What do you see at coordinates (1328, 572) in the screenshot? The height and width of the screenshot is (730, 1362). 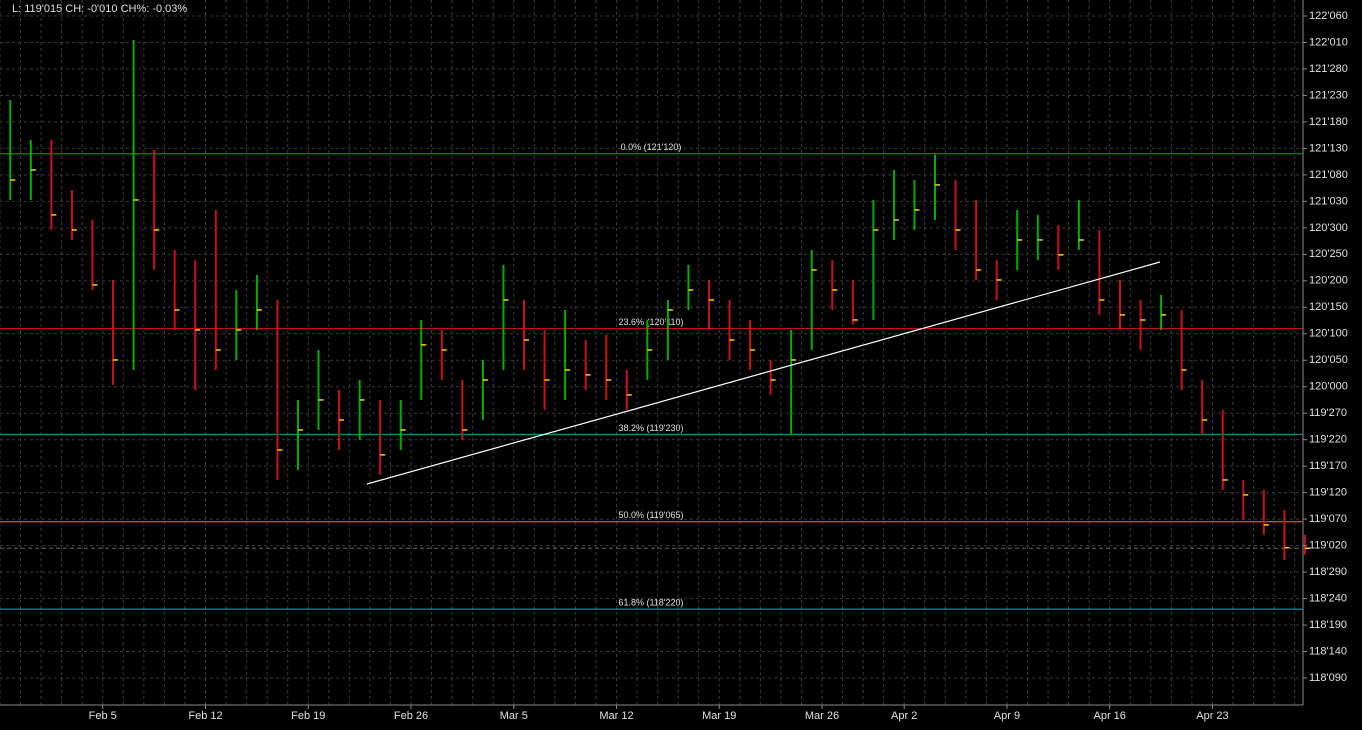 I see `y-tick-label: 118'290` at bounding box center [1328, 572].